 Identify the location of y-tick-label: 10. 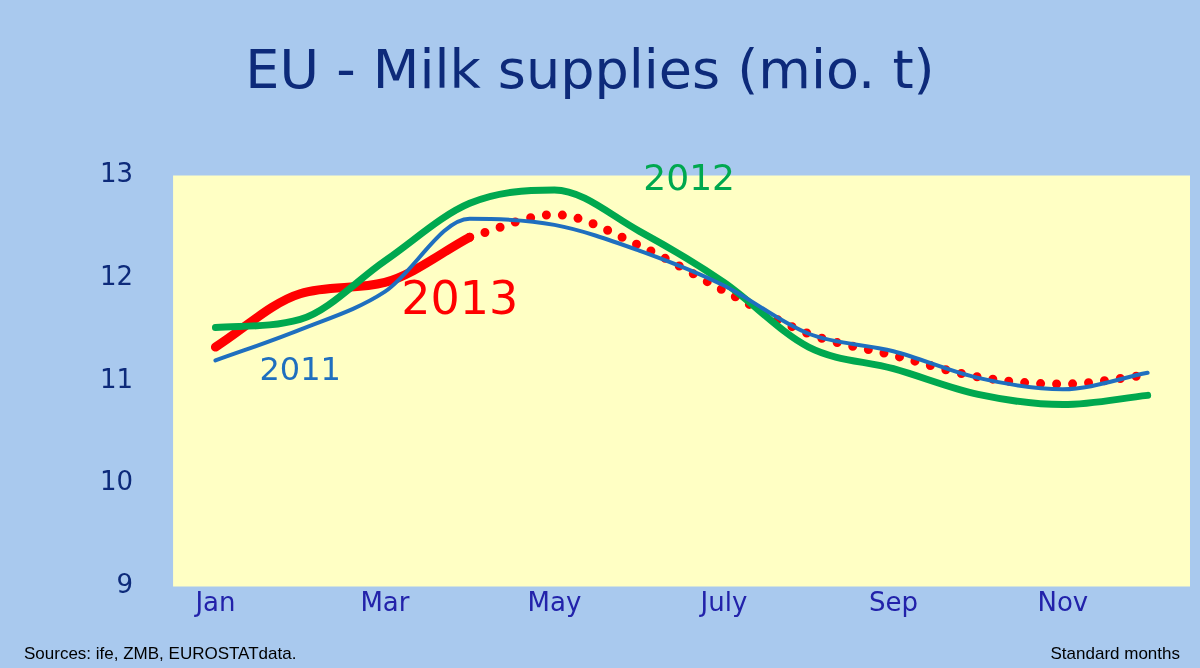
(116, 481).